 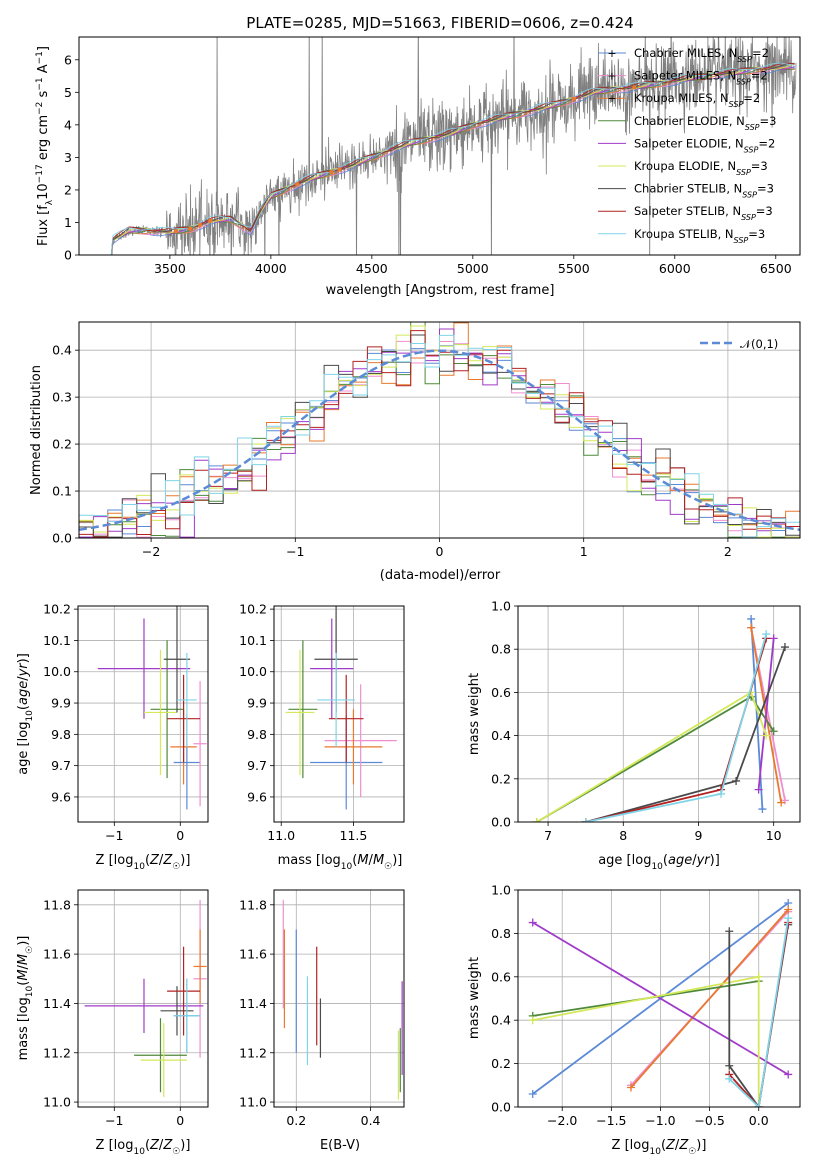 What do you see at coordinates (167, 1145) in the screenshot?
I see `mass-vs-Z-xlabel-part: Z` at bounding box center [167, 1145].